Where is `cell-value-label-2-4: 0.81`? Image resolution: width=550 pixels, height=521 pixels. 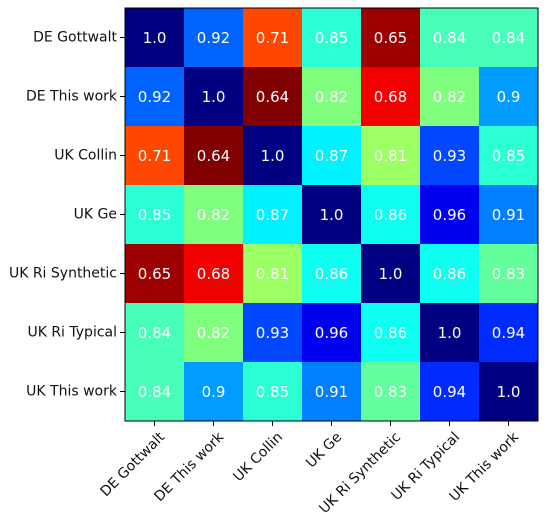 cell-value-label-2-4: 0.81 is located at coordinates (390, 156).